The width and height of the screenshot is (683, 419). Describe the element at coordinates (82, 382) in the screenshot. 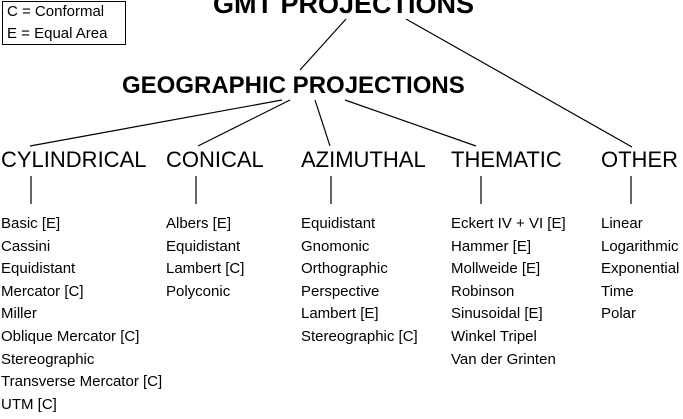

I see `list-item: Transverse Mercator [C]` at that location.